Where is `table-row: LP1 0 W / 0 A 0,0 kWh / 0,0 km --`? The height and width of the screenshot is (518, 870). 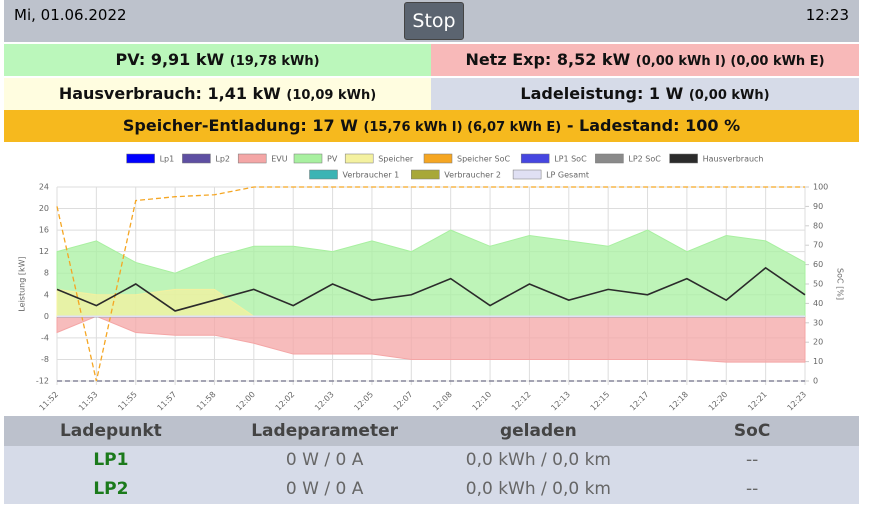
table-row: LP1 0 W / 0 A 0,0 kWh / 0,0 km -- is located at coordinates (431, 460).